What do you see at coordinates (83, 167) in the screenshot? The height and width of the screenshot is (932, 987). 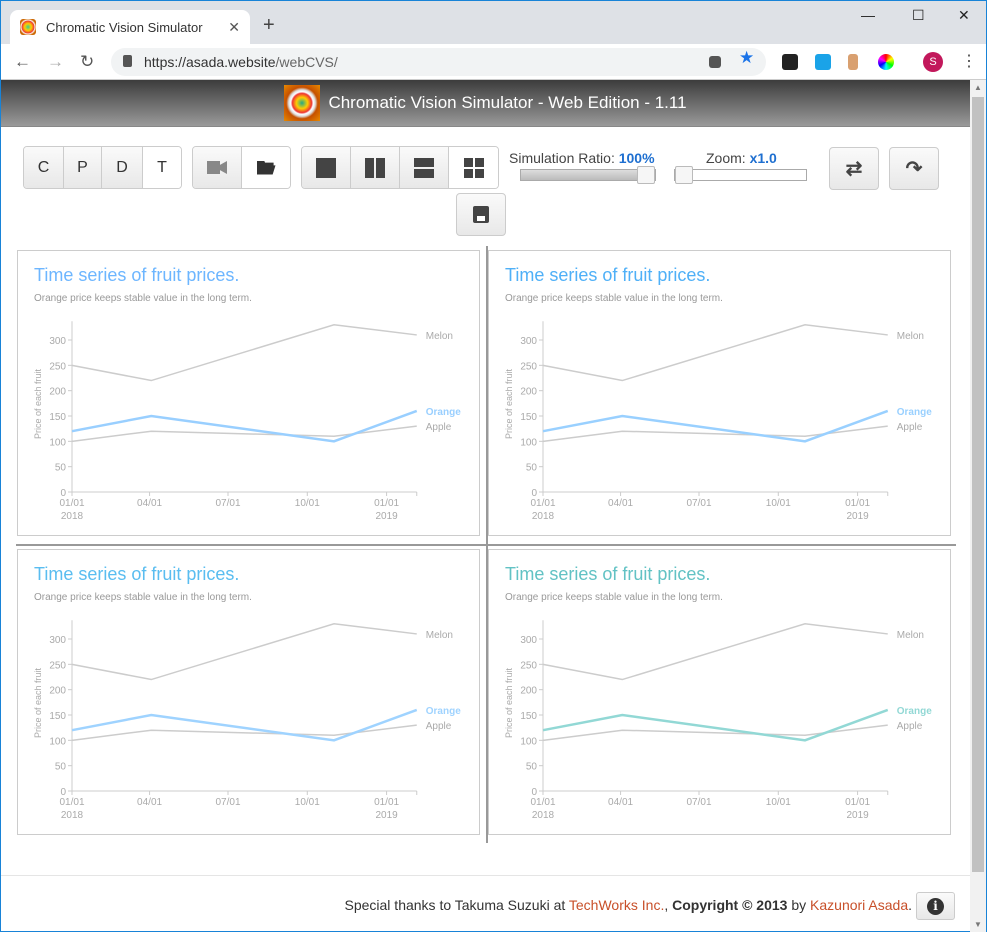 I see `mode-p-button: P` at bounding box center [83, 167].